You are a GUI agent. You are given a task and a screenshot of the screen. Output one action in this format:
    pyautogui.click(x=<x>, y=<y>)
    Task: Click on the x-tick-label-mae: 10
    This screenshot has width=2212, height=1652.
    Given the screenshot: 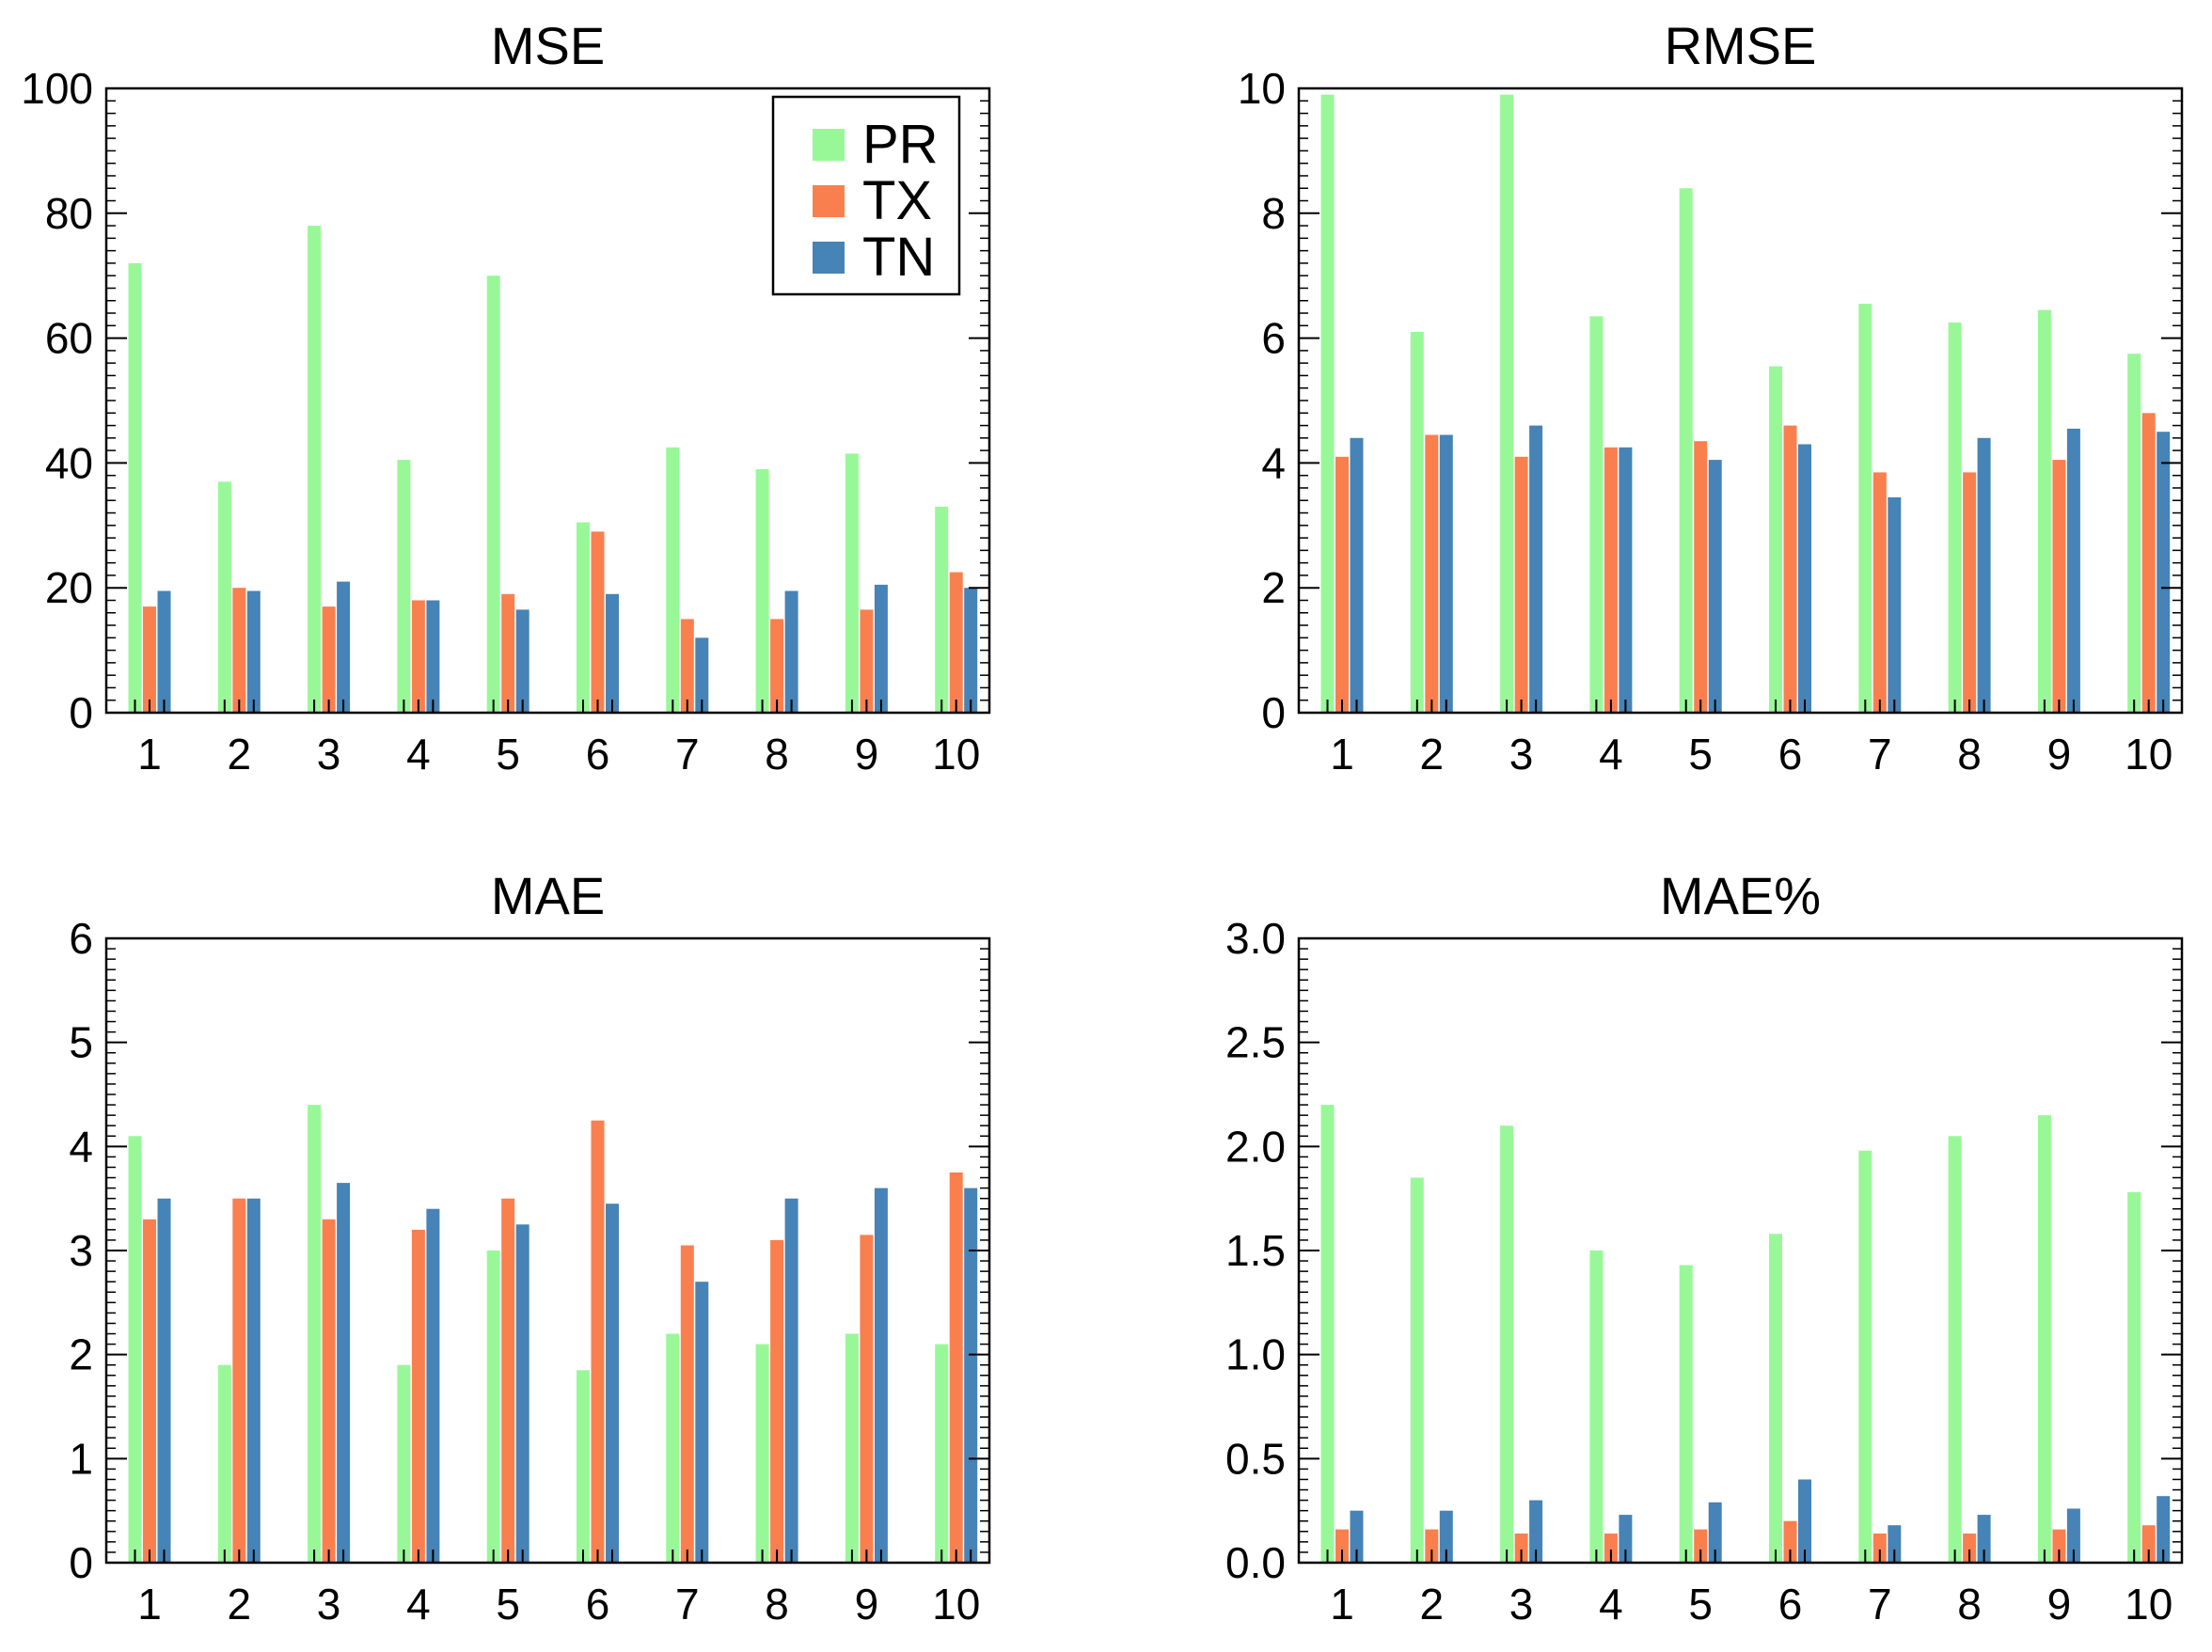 What is the action you would take?
    pyautogui.click(x=956, y=1604)
    